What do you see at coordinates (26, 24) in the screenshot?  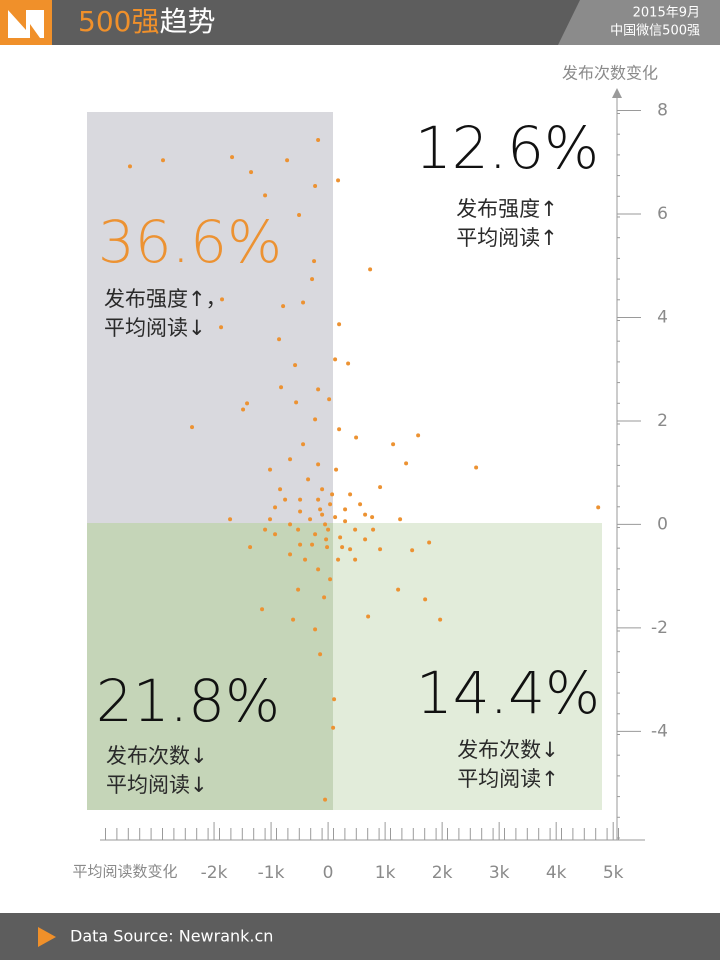 I see `logo-mark` at bounding box center [26, 24].